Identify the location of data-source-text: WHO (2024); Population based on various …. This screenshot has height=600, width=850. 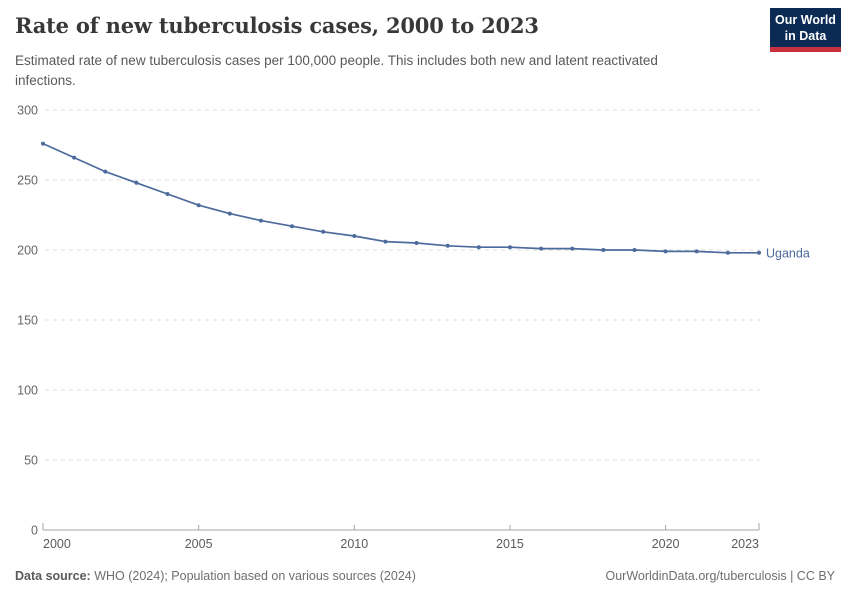
(253, 576).